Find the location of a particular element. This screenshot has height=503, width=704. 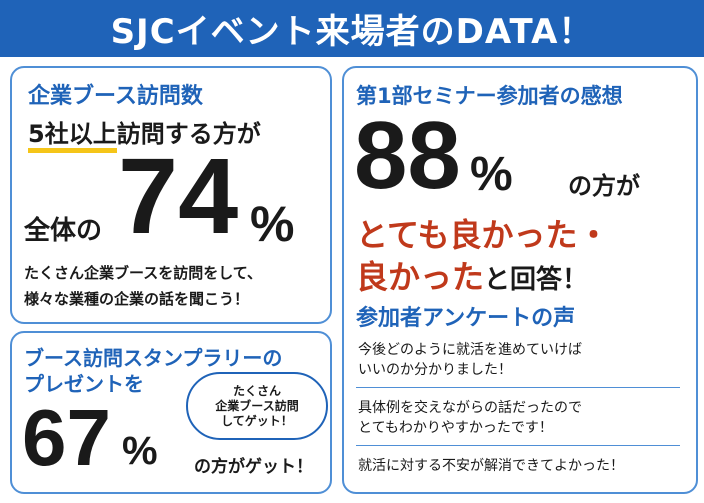

comment-item: 就活に対する不安が解消できてよかった！ is located at coordinates (491, 466).